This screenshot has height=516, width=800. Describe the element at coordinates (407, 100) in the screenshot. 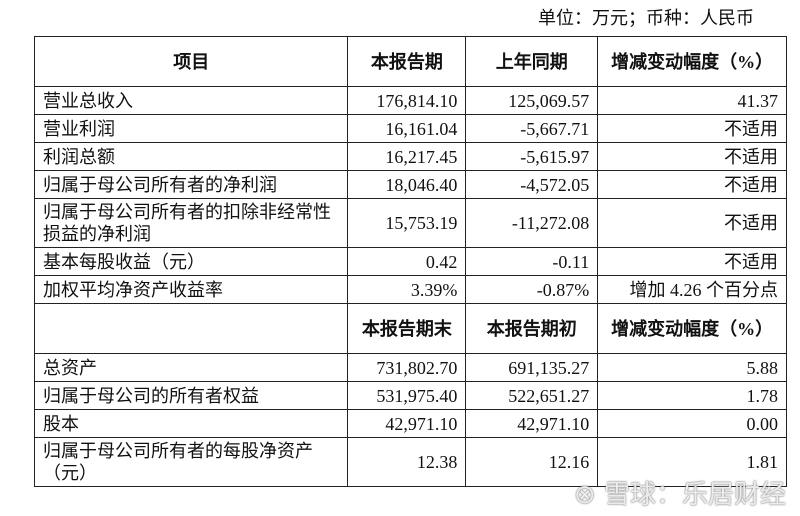

I see `row-value: 176,814.10` at that location.